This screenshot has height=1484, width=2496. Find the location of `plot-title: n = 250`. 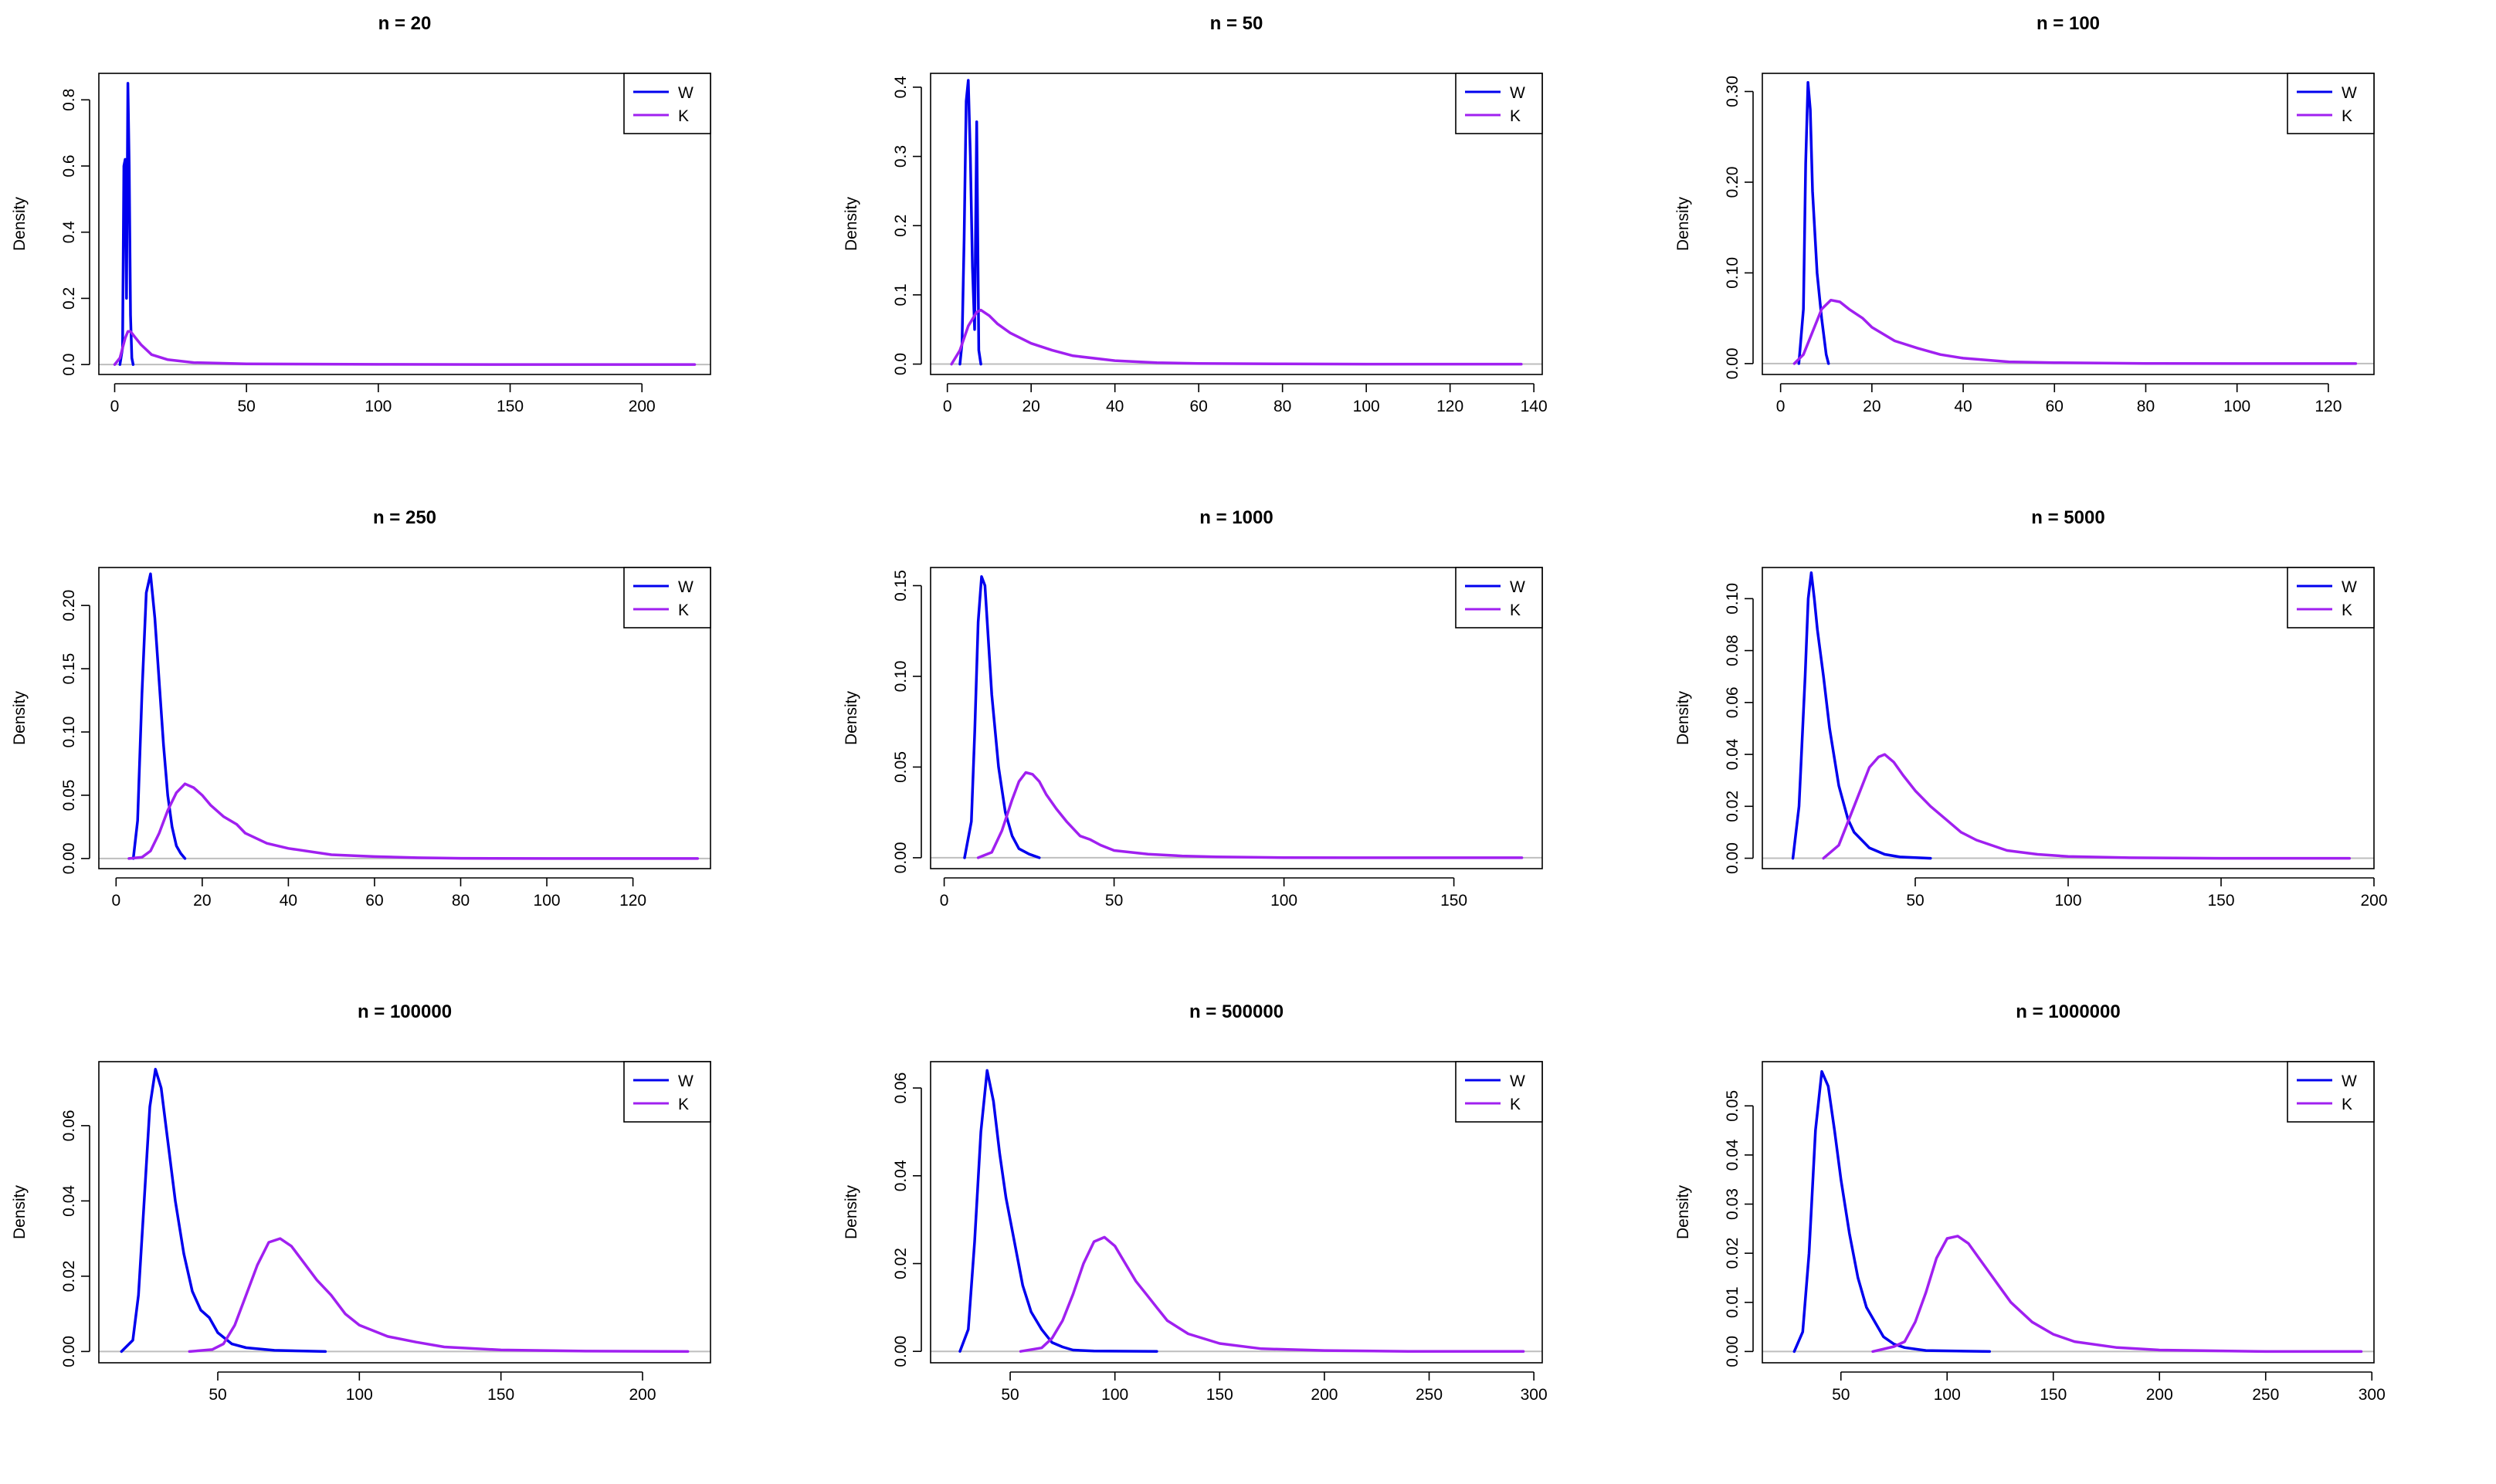

plot-title: n = 250 is located at coordinates (405, 517).